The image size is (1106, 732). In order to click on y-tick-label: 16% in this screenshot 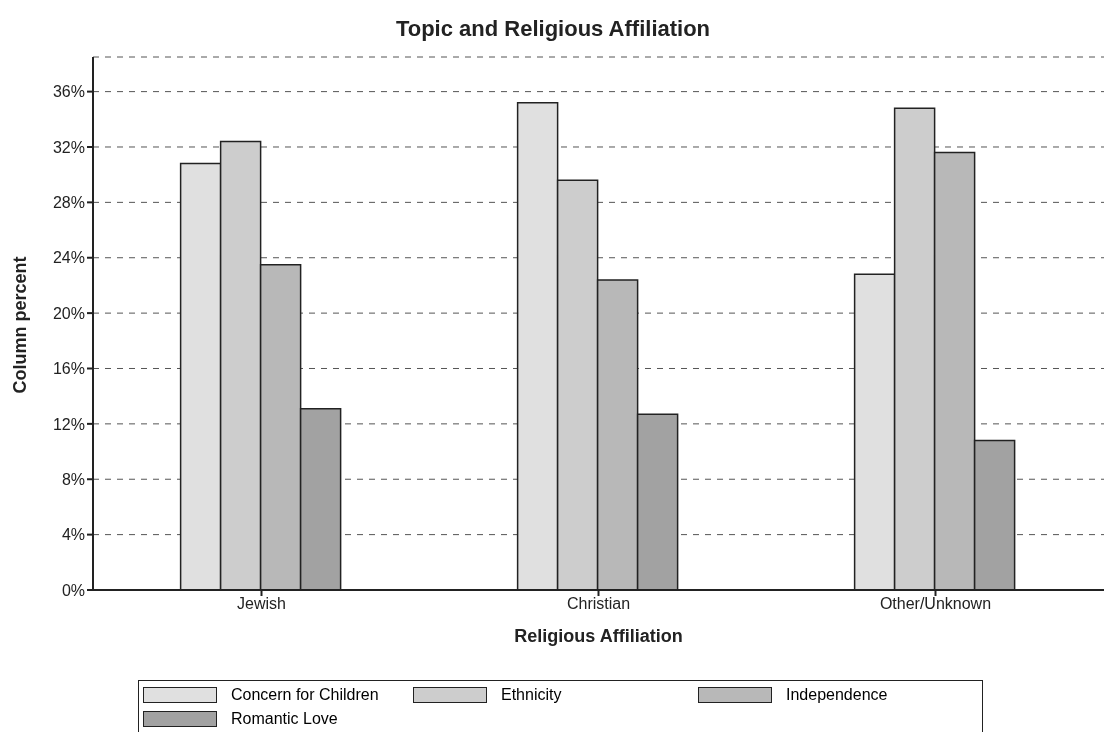, I will do `click(68, 369)`.